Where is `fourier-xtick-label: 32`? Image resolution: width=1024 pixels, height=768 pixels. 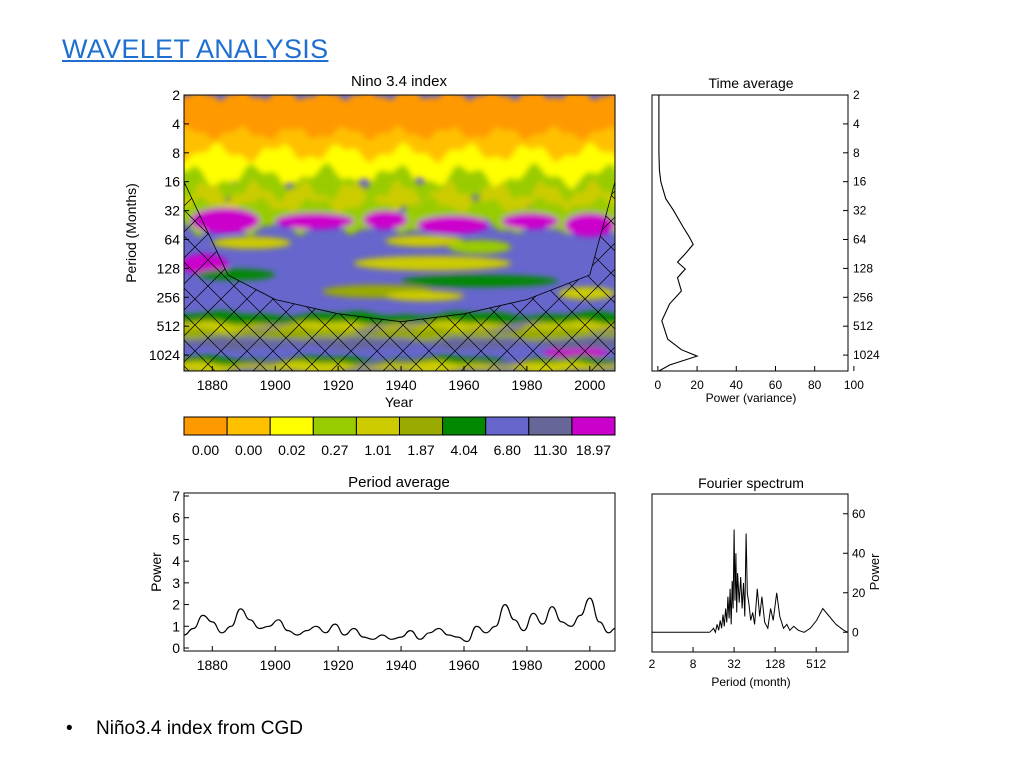 fourier-xtick-label: 32 is located at coordinates (734, 664).